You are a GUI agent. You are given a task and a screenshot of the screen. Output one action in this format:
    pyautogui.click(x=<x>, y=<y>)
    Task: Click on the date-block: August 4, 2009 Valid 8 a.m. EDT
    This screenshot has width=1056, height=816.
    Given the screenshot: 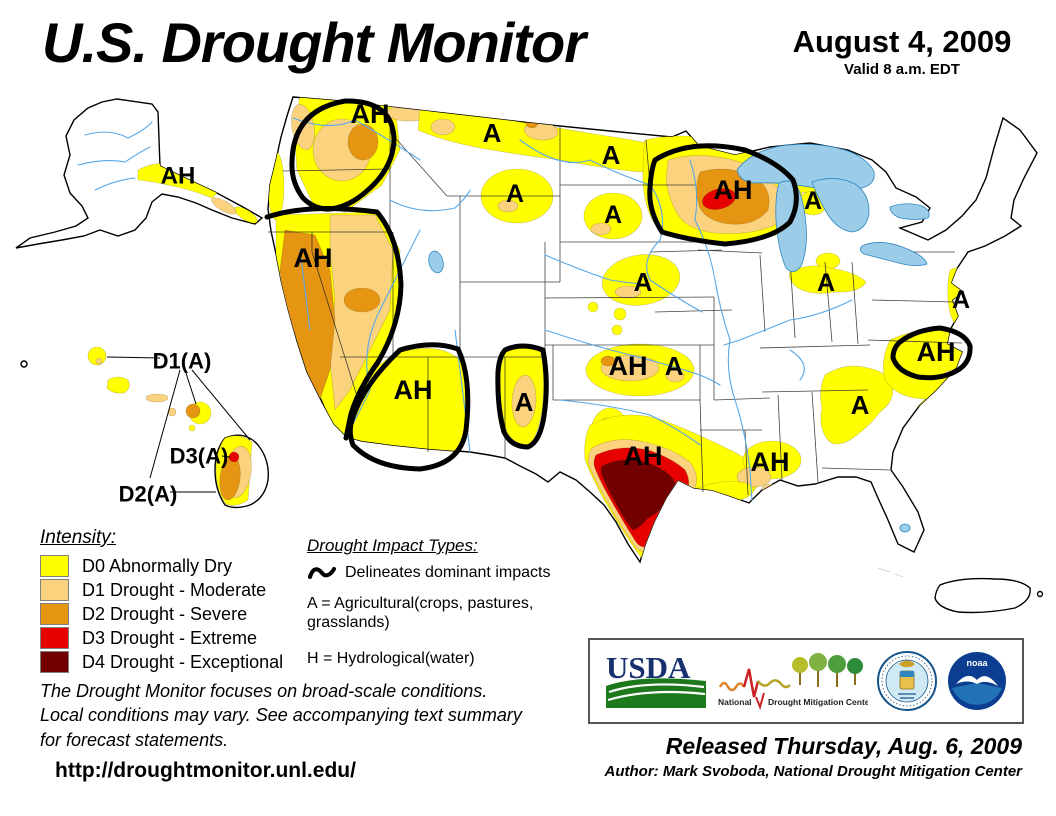 What is the action you would take?
    pyautogui.click(x=902, y=51)
    